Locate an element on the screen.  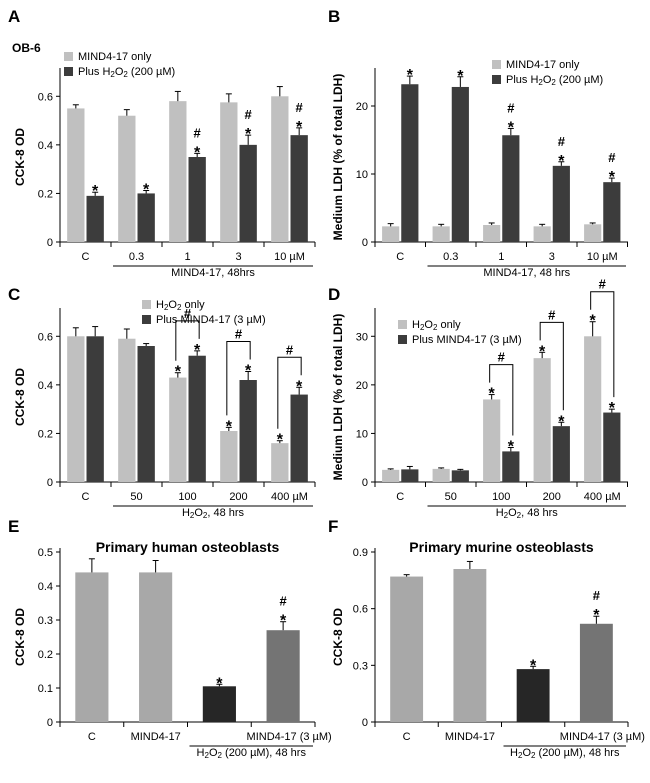
x-tick-label: 10 µM is located at coordinates (289, 257).